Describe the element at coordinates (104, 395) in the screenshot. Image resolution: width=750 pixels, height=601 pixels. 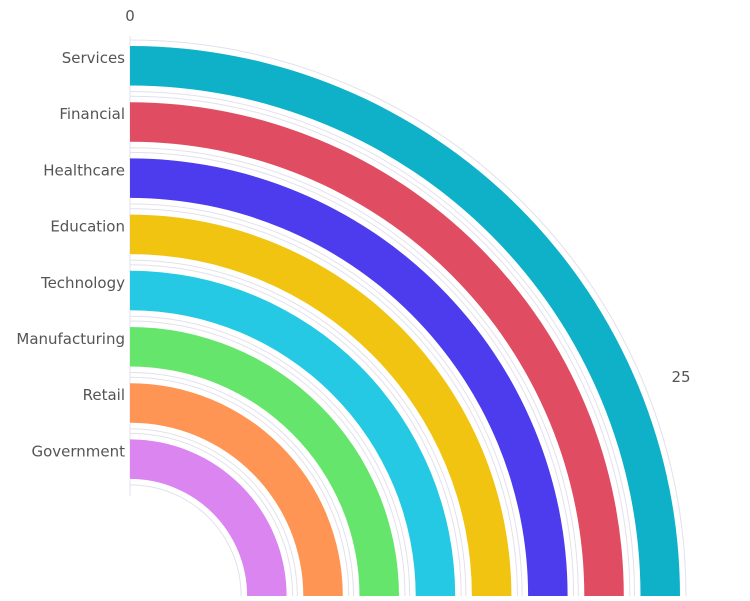
I see `category-label-retail: Retail` at that location.